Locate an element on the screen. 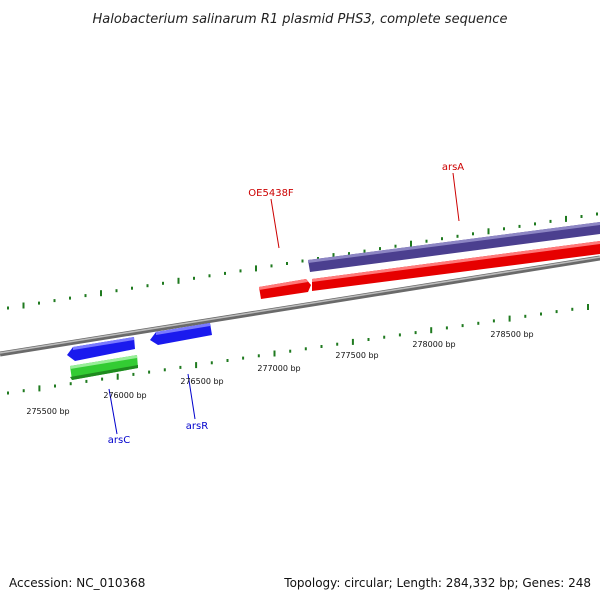 The width and height of the screenshot is (600, 605). leader-arsR is located at coordinates (191, 396).